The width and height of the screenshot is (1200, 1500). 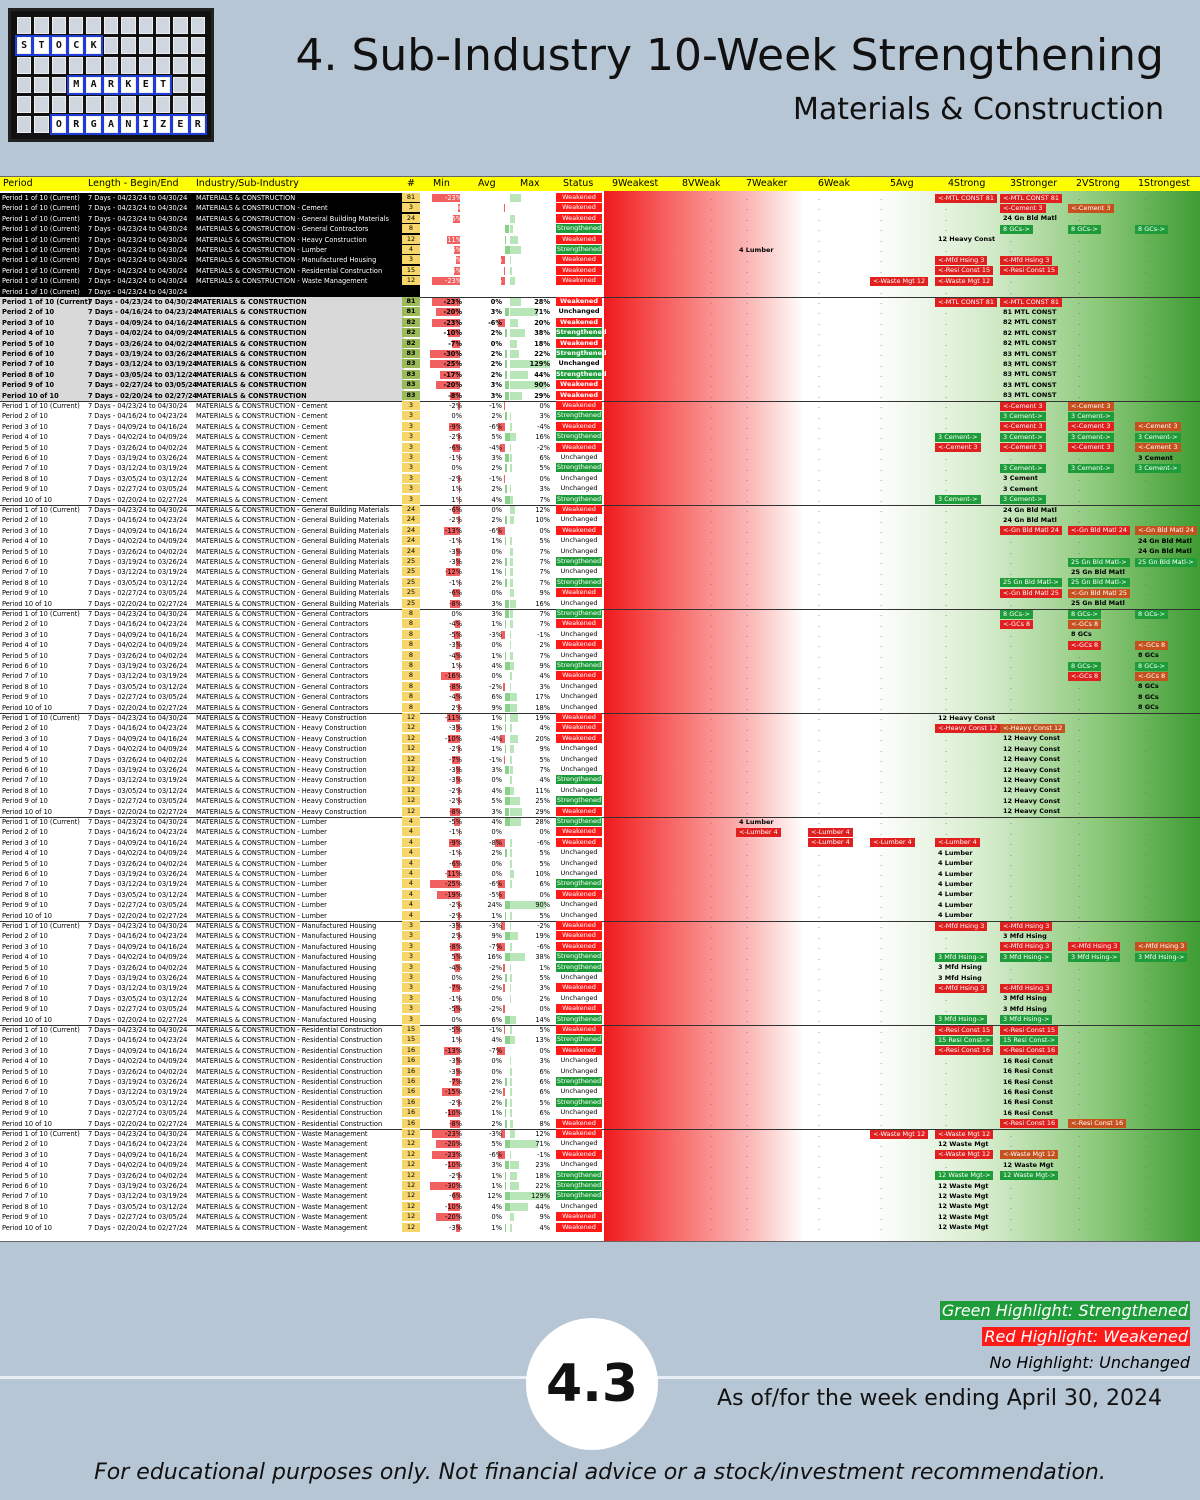 I want to click on row-min: -4%, so click(x=455, y=967).